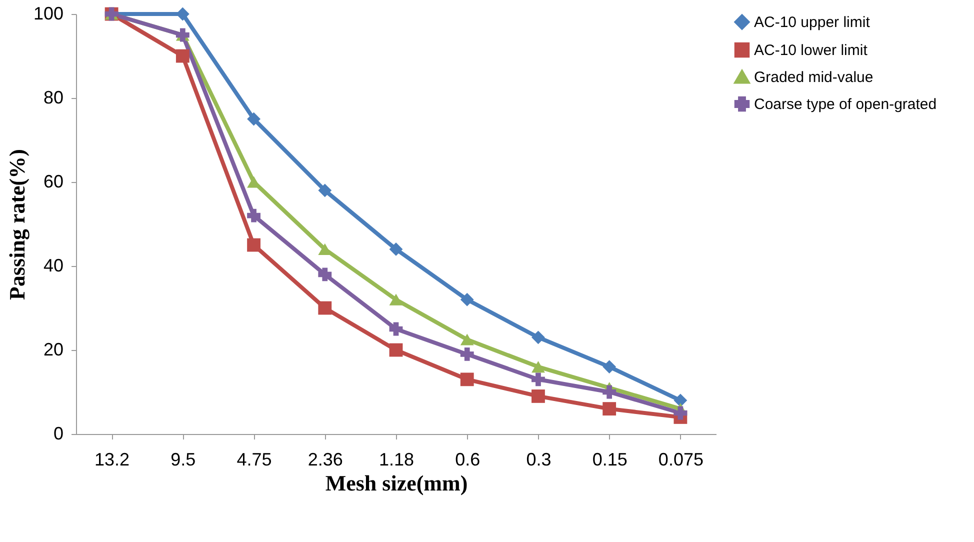 This screenshot has width=974, height=542. Describe the element at coordinates (814, 77) in the screenshot. I see `legend-label: Graded mid-value` at that location.